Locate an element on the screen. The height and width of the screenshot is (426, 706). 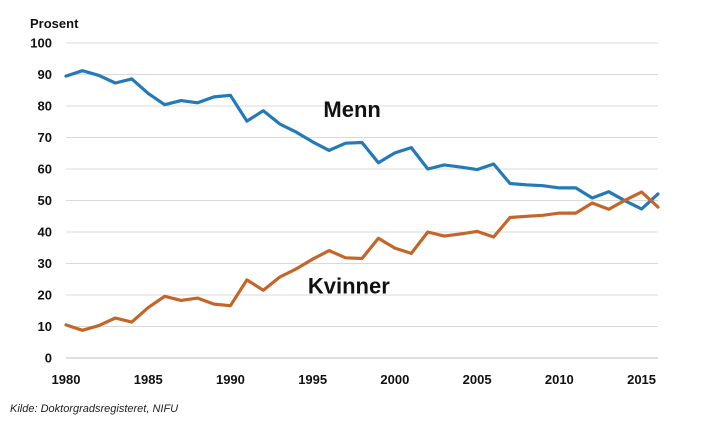
y-tick-label-90: 90 is located at coordinates (45, 74).